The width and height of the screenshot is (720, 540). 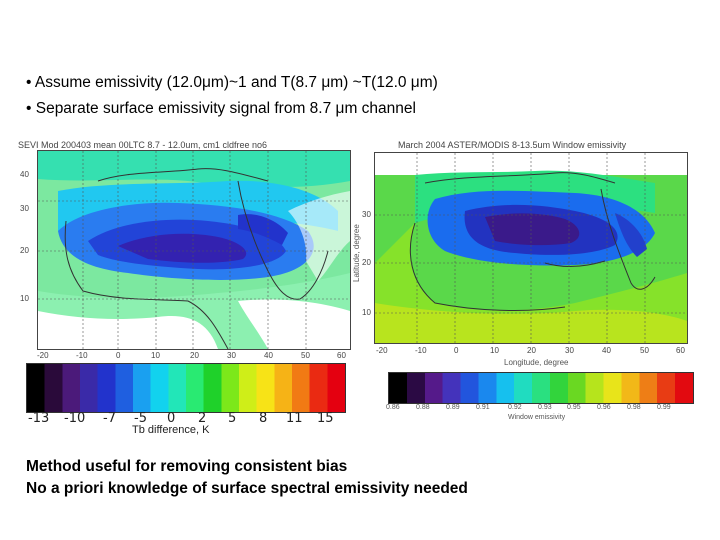 What do you see at coordinates (118, 355) in the screenshot?
I see `left-x-tick: 0` at bounding box center [118, 355].